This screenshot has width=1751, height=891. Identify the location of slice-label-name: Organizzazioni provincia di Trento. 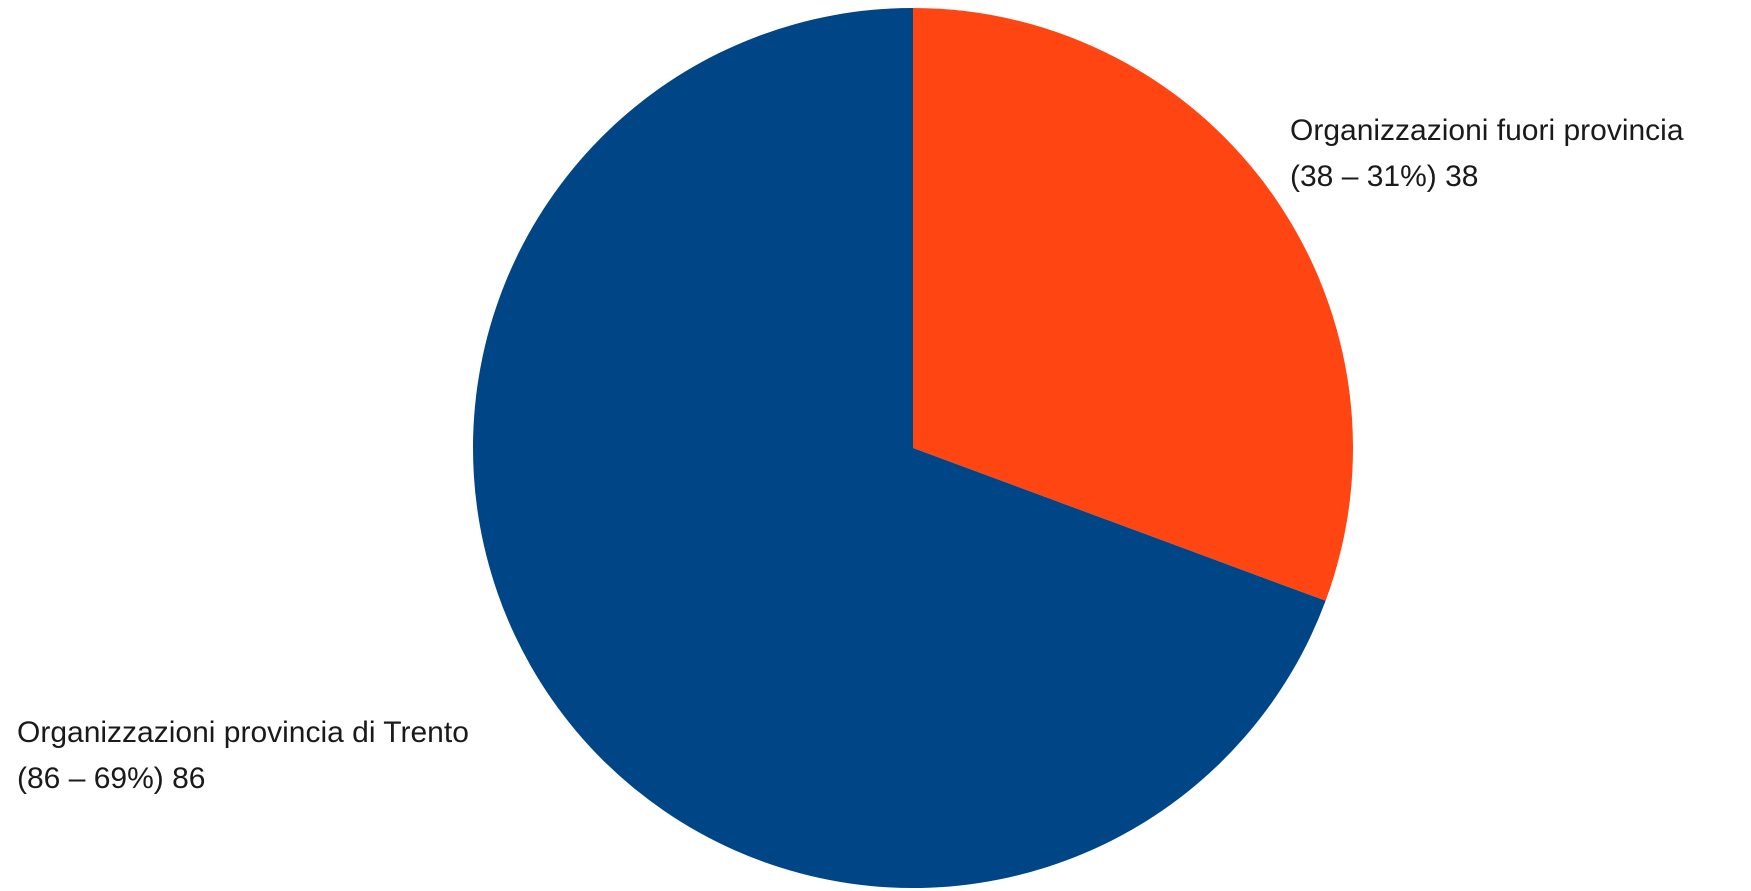
(243, 732).